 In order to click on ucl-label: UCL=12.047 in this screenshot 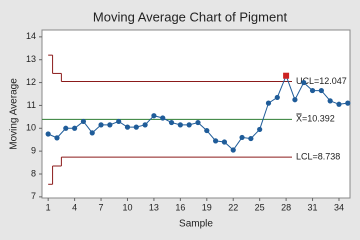, I will do `click(321, 81)`.